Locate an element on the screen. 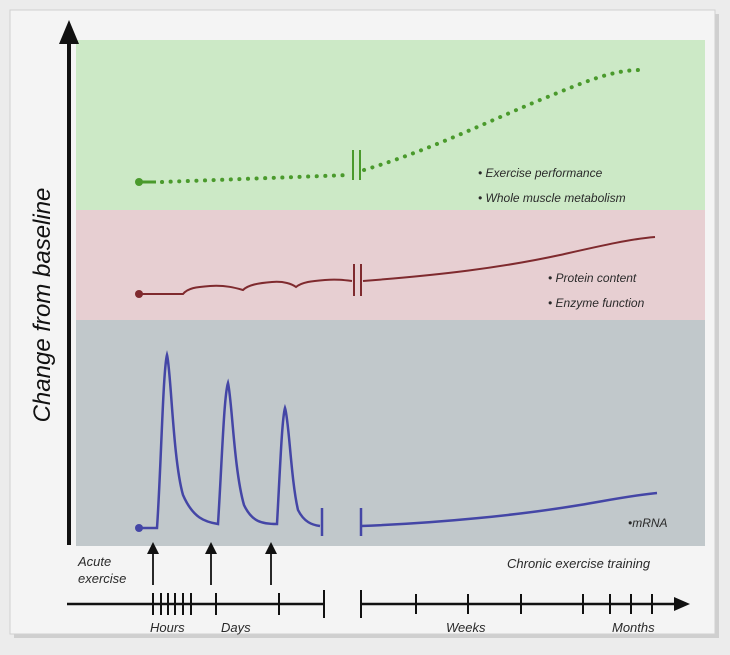 The image size is (730, 655). curve-exercise-performance is located at coordinates (388, 127).